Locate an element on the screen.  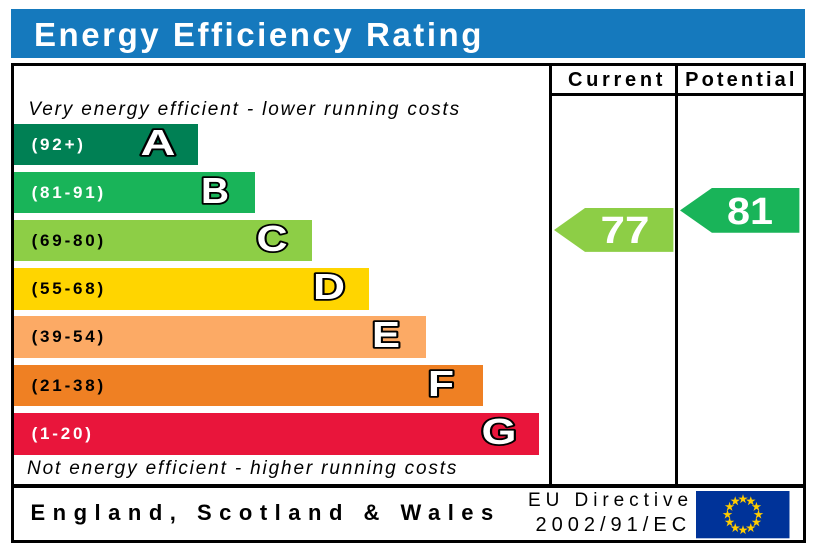
svg-text: B is located at coordinates (215, 191).